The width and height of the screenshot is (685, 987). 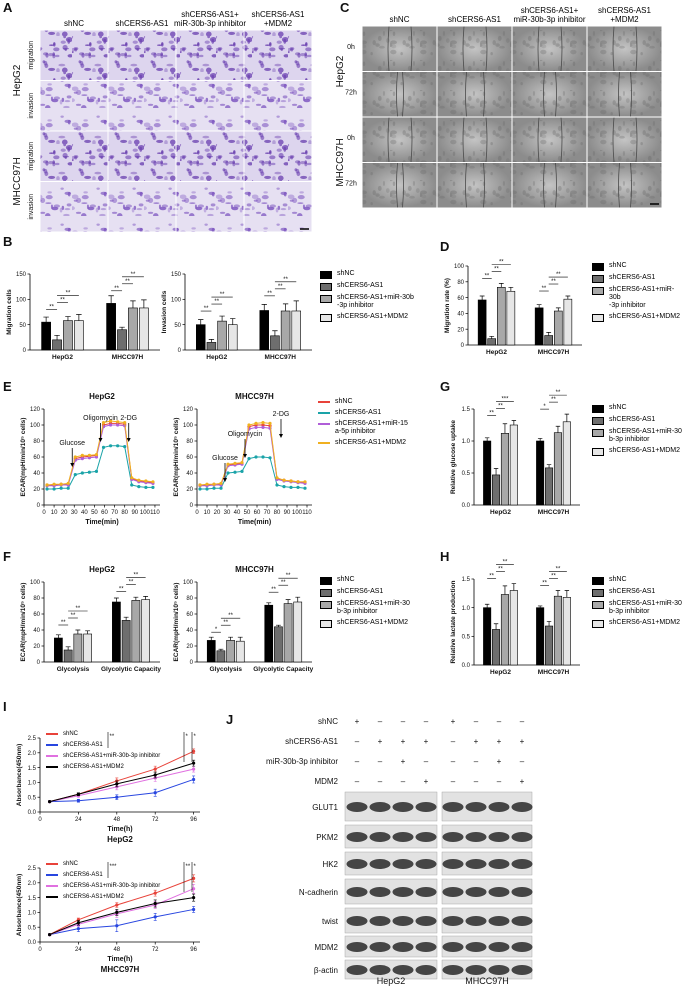 I want to click on row-label: 72h, so click(x=351, y=92).